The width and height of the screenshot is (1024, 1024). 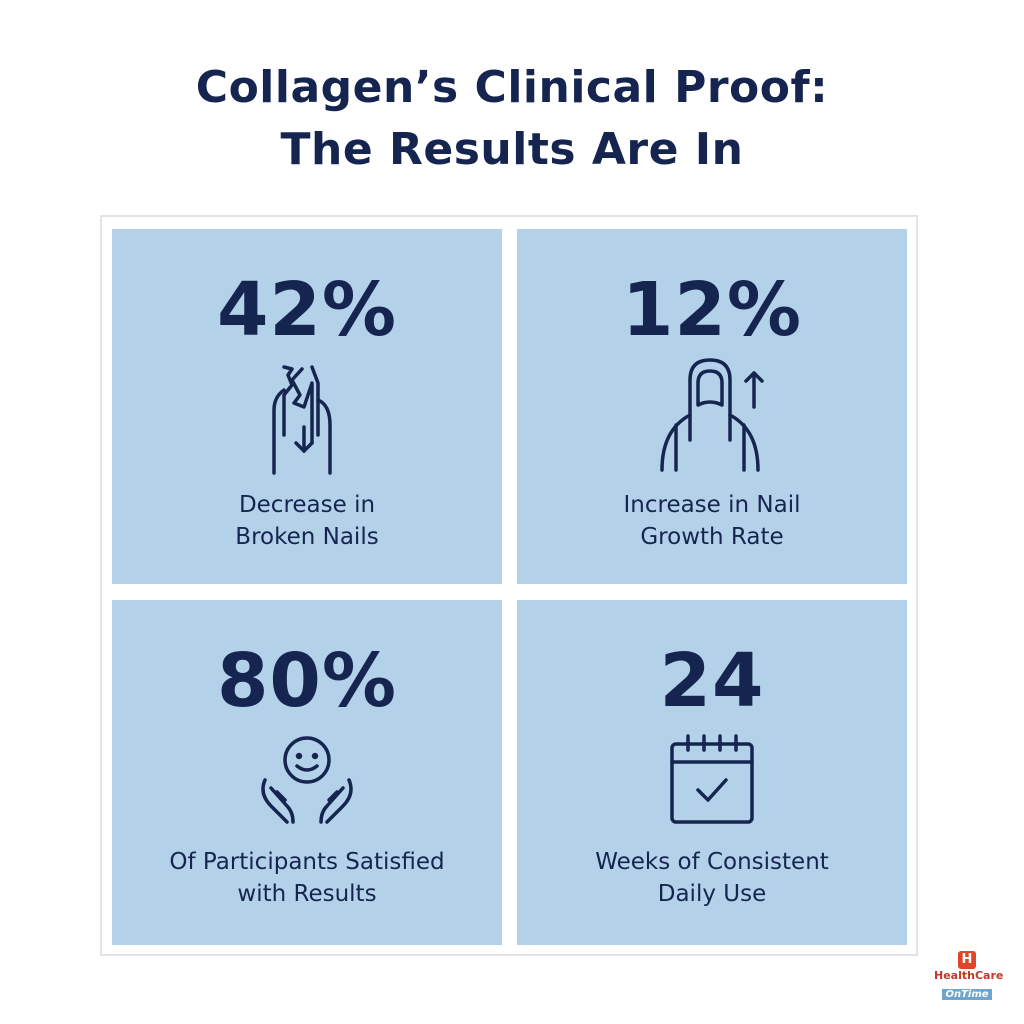 What do you see at coordinates (967, 994) in the screenshot?
I see `logo-tagline: OnTime` at bounding box center [967, 994].